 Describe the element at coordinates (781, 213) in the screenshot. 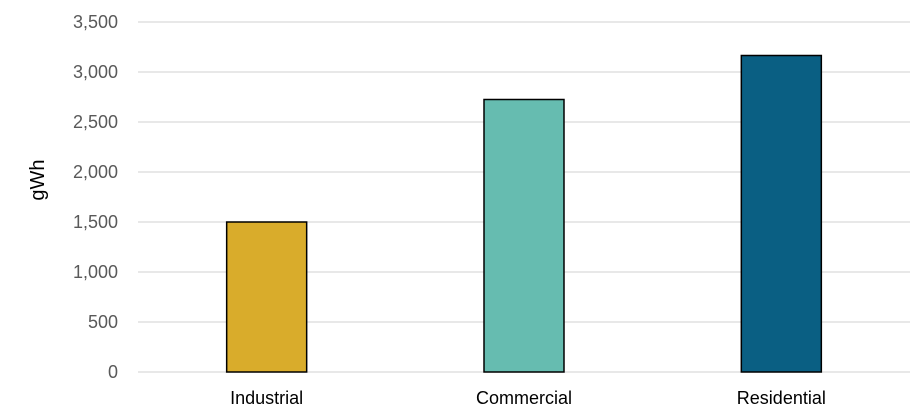

I see `bar-residential` at that location.